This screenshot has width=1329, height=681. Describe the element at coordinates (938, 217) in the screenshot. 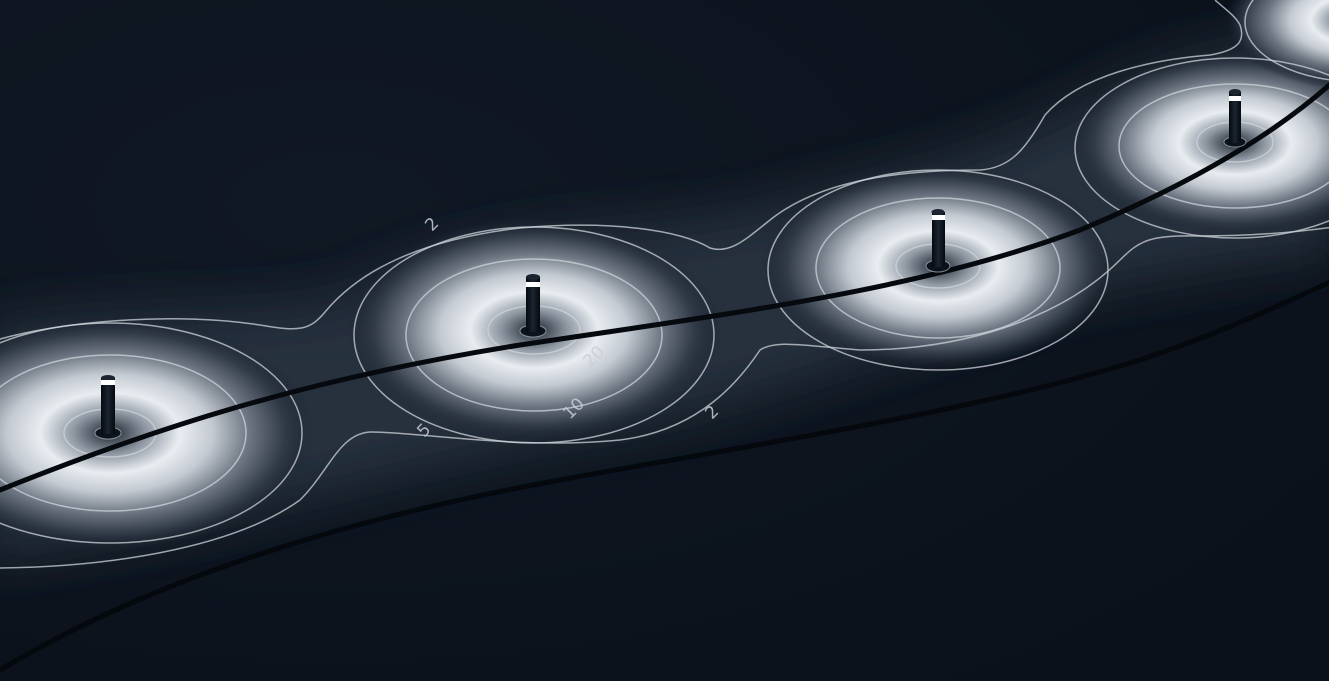

I see `bollard-3-lamp` at that location.